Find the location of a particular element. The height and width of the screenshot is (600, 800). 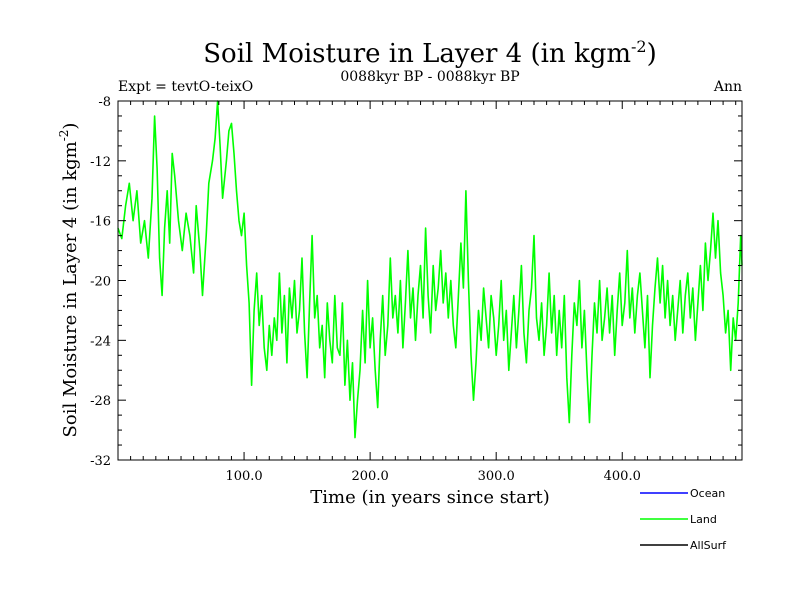

y-tick-label: -24 is located at coordinates (100, 341).